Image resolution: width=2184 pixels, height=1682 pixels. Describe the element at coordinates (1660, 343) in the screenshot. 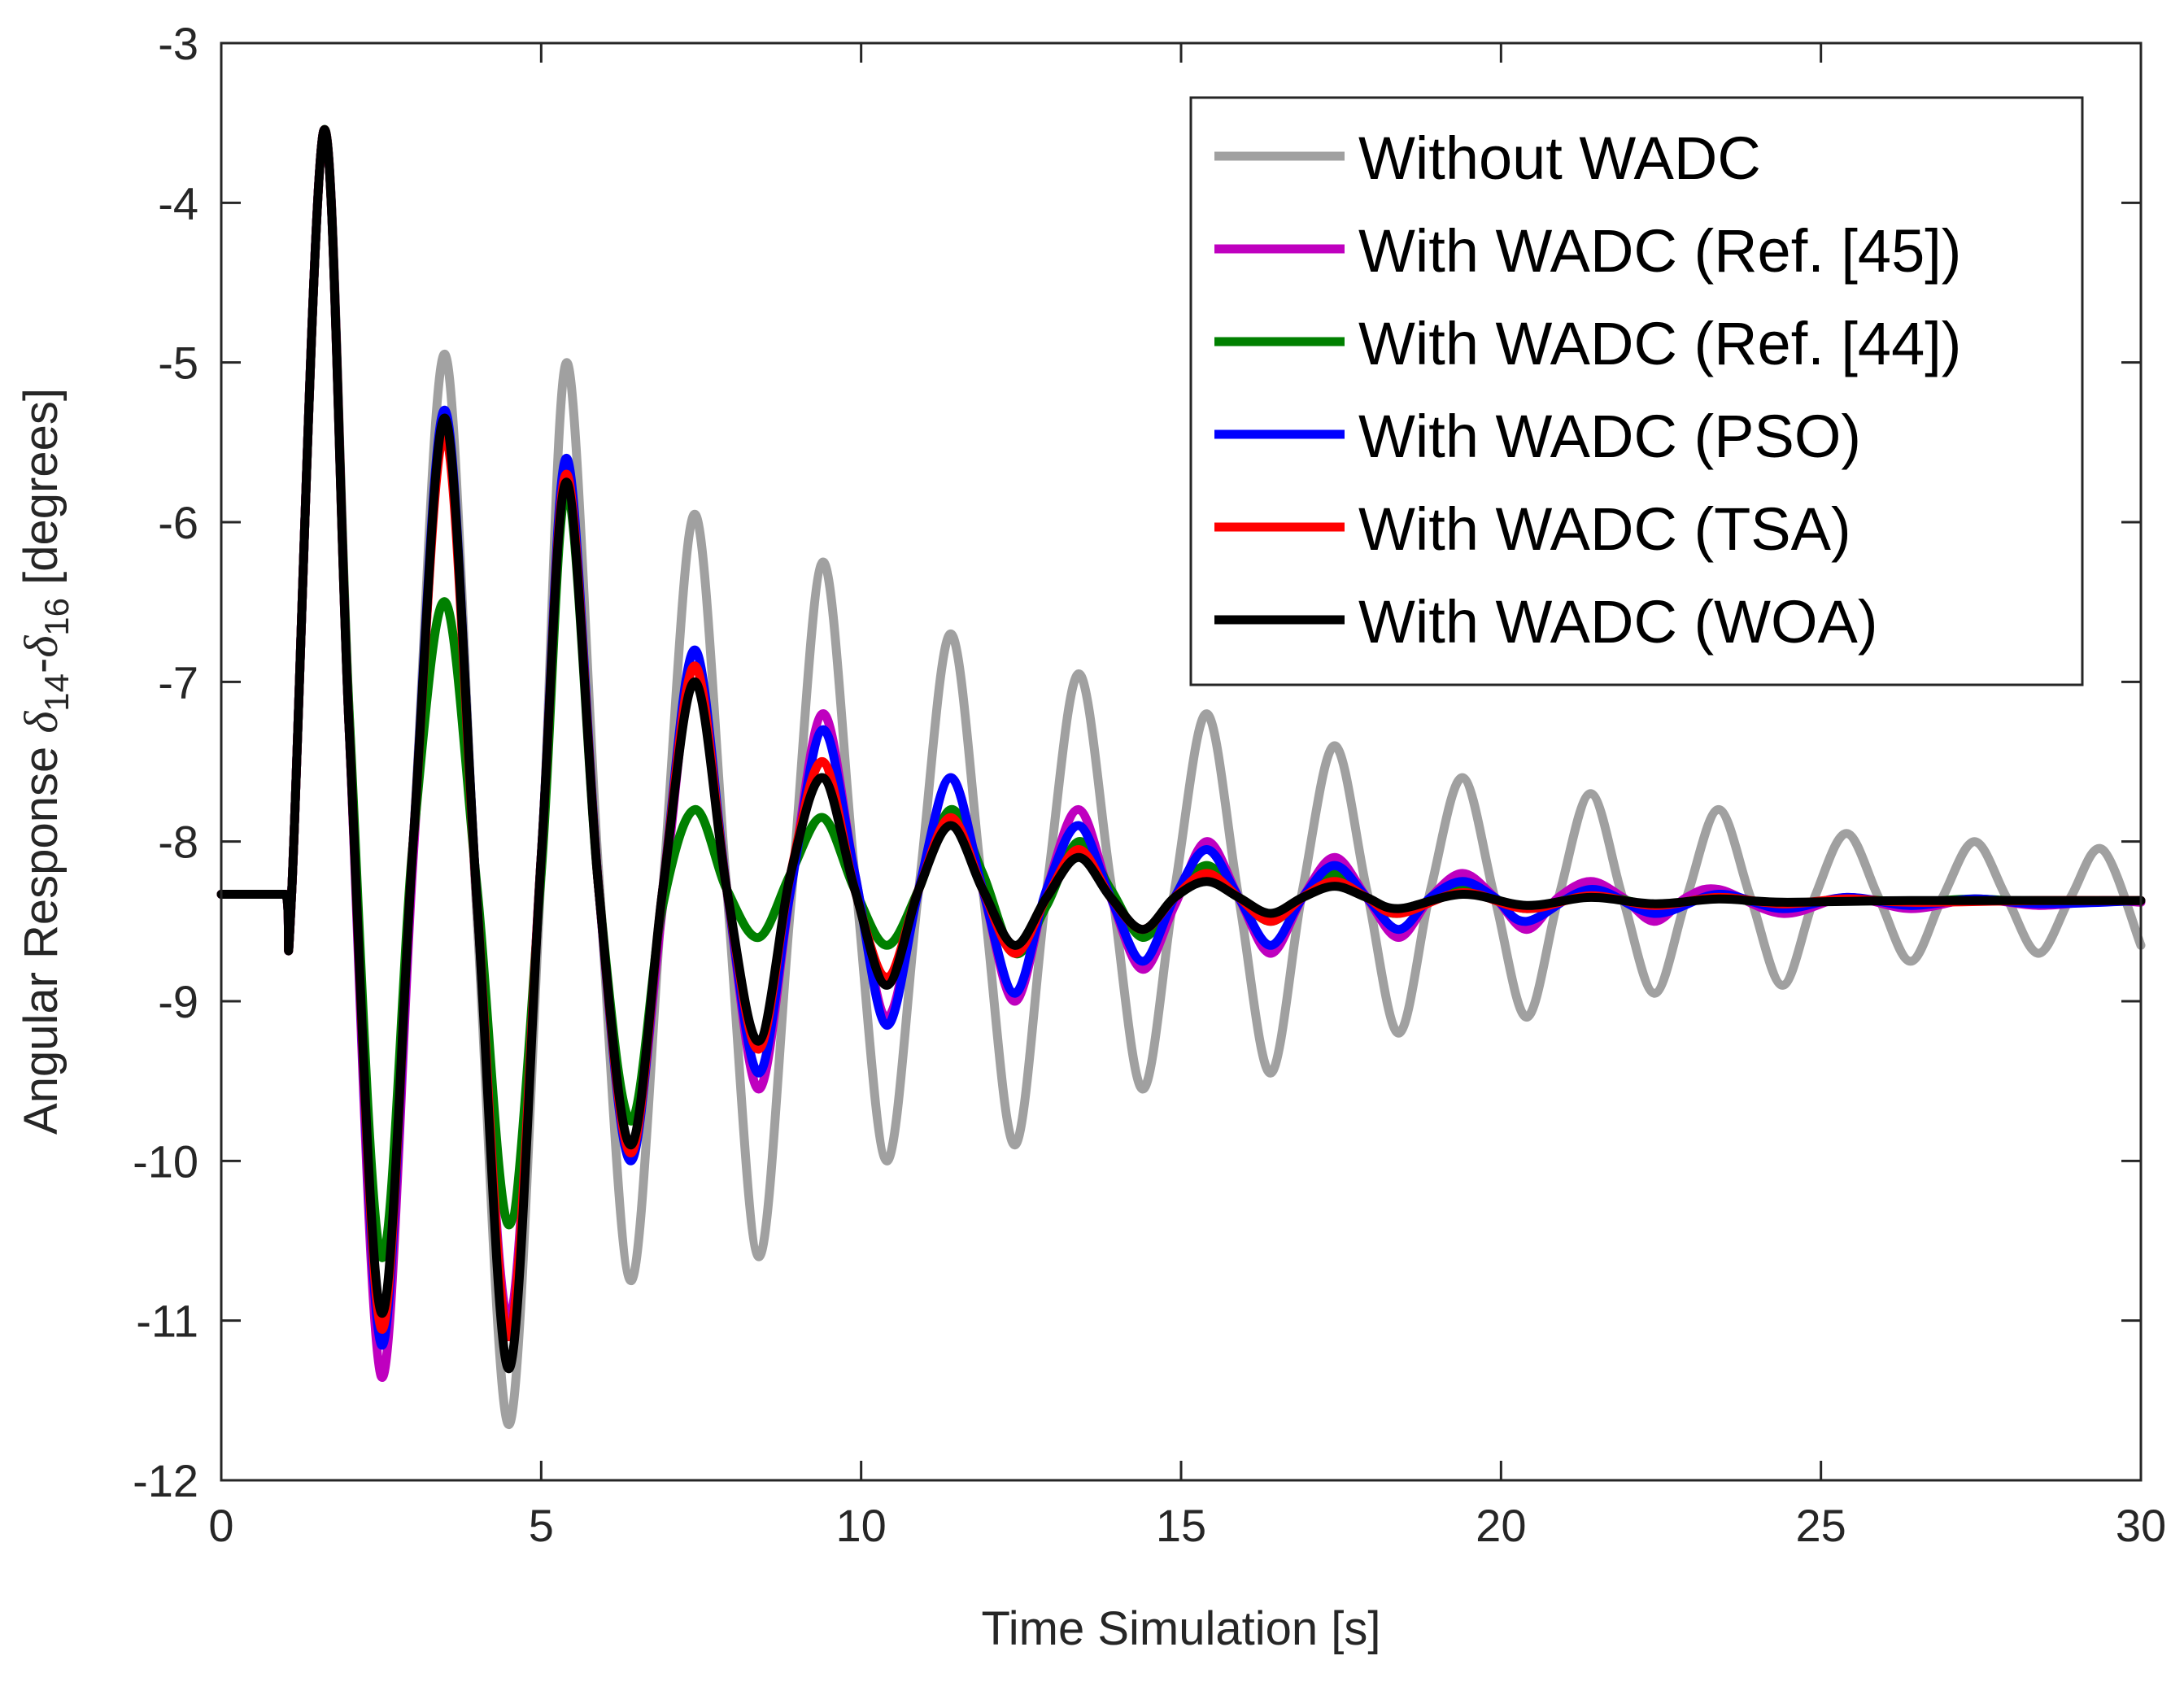

I see `legend-label-with-wadc-ref-44: With WADC (Ref. [44])` at that location.